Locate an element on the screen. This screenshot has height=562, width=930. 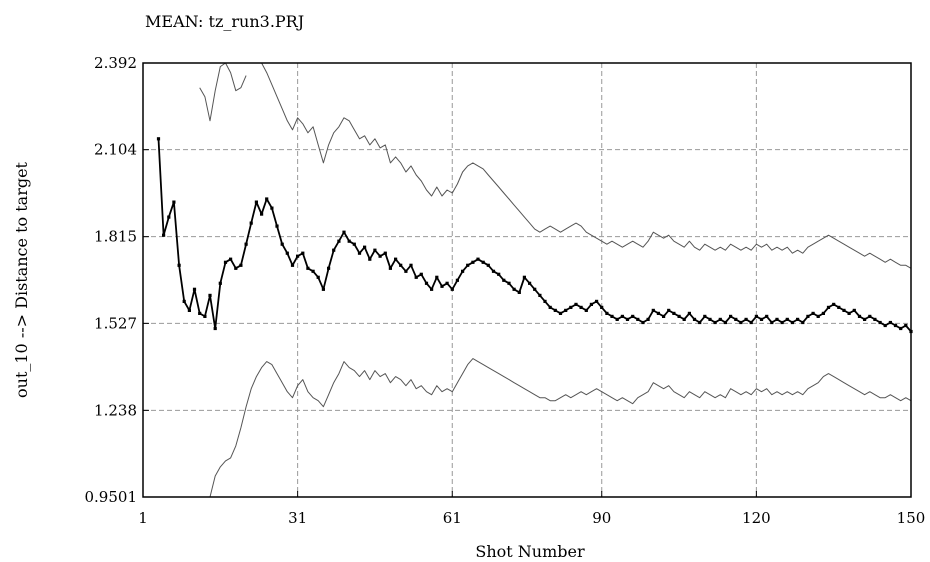
y-axis-ticks: 0.9501 1.238 1.527 1.815 2.104 2.392 is located at coordinates (117, 280).